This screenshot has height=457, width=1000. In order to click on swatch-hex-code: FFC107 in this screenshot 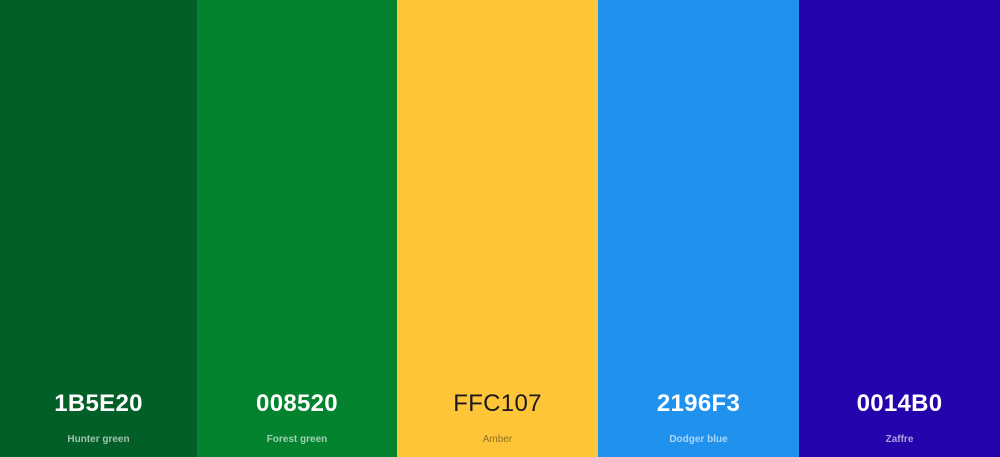, I will do `click(497, 403)`.